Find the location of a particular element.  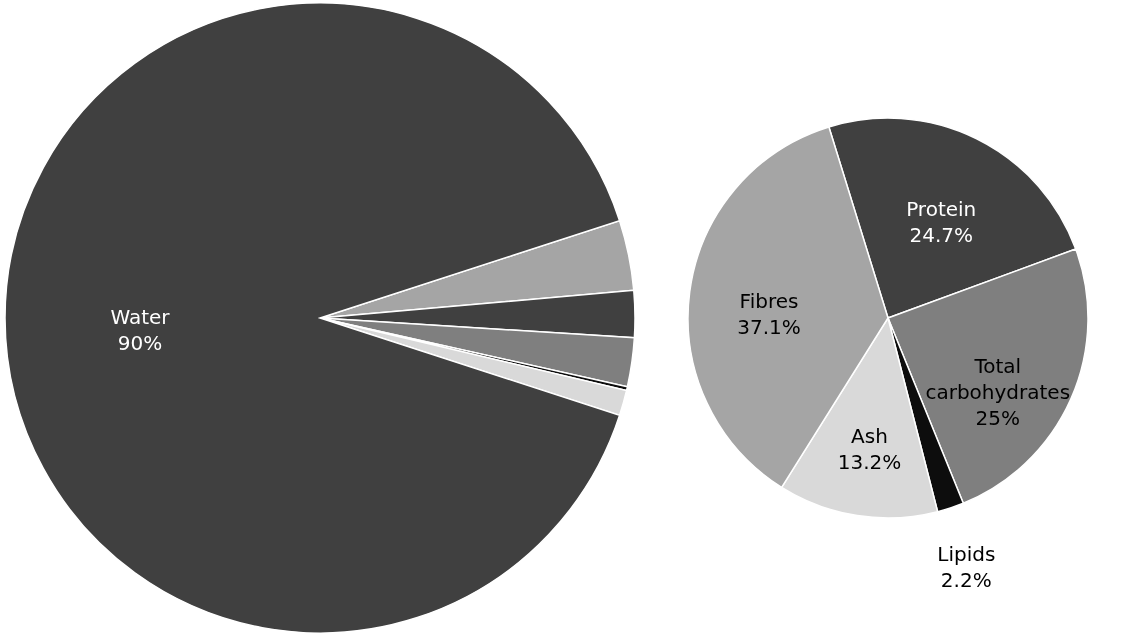

data-label: 25% is located at coordinates (997, 417).